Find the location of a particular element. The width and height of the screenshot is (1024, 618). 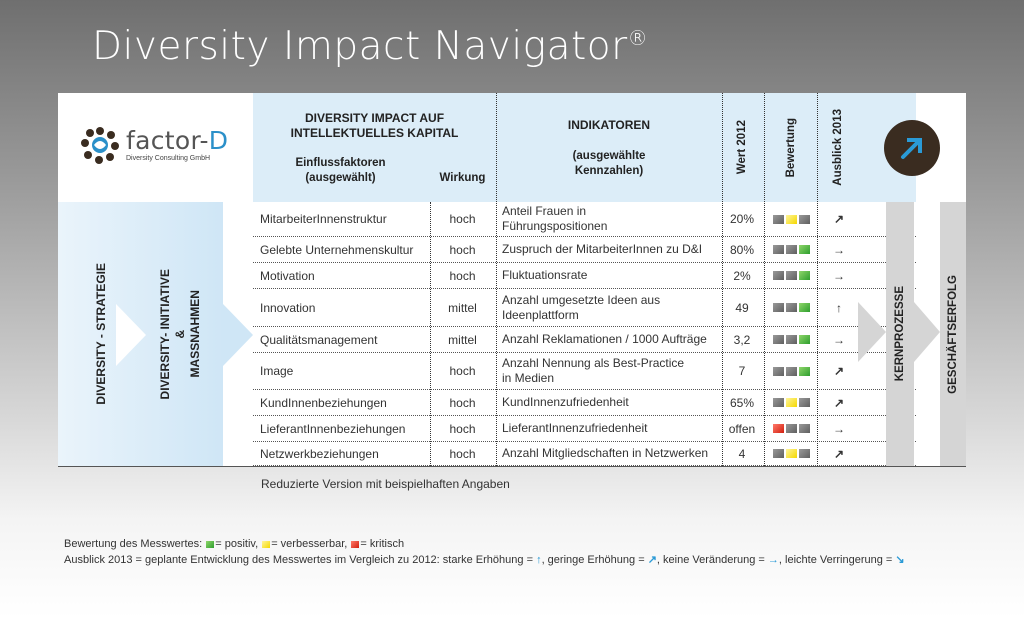

logo-area: factor-D Diversity Consulting GmbH is located at coordinates (155, 147).